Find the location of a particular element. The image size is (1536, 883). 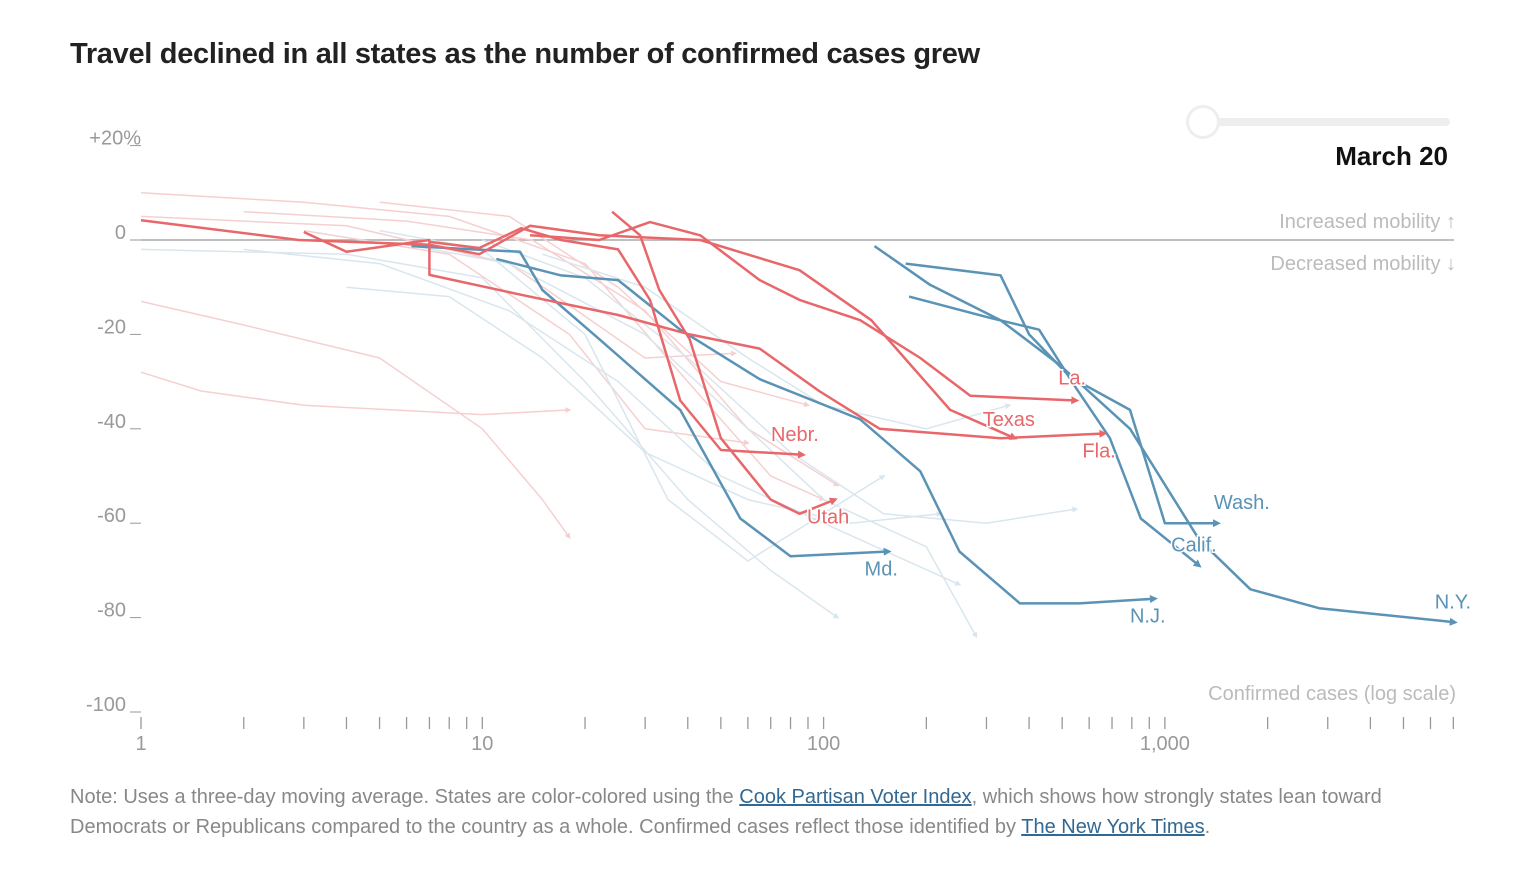

y-tick-label: -20 is located at coordinates (111, 327).